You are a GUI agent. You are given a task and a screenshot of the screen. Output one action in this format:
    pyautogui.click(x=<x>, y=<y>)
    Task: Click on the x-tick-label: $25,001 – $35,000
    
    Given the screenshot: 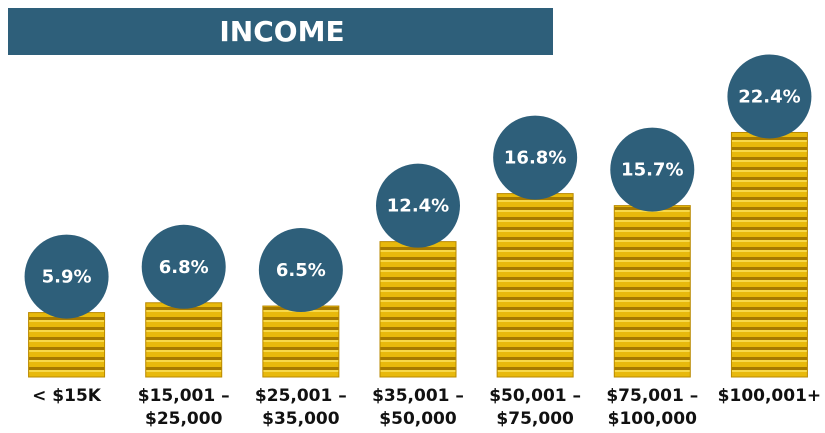 What is the action you would take?
    pyautogui.click(x=300, y=407)
    